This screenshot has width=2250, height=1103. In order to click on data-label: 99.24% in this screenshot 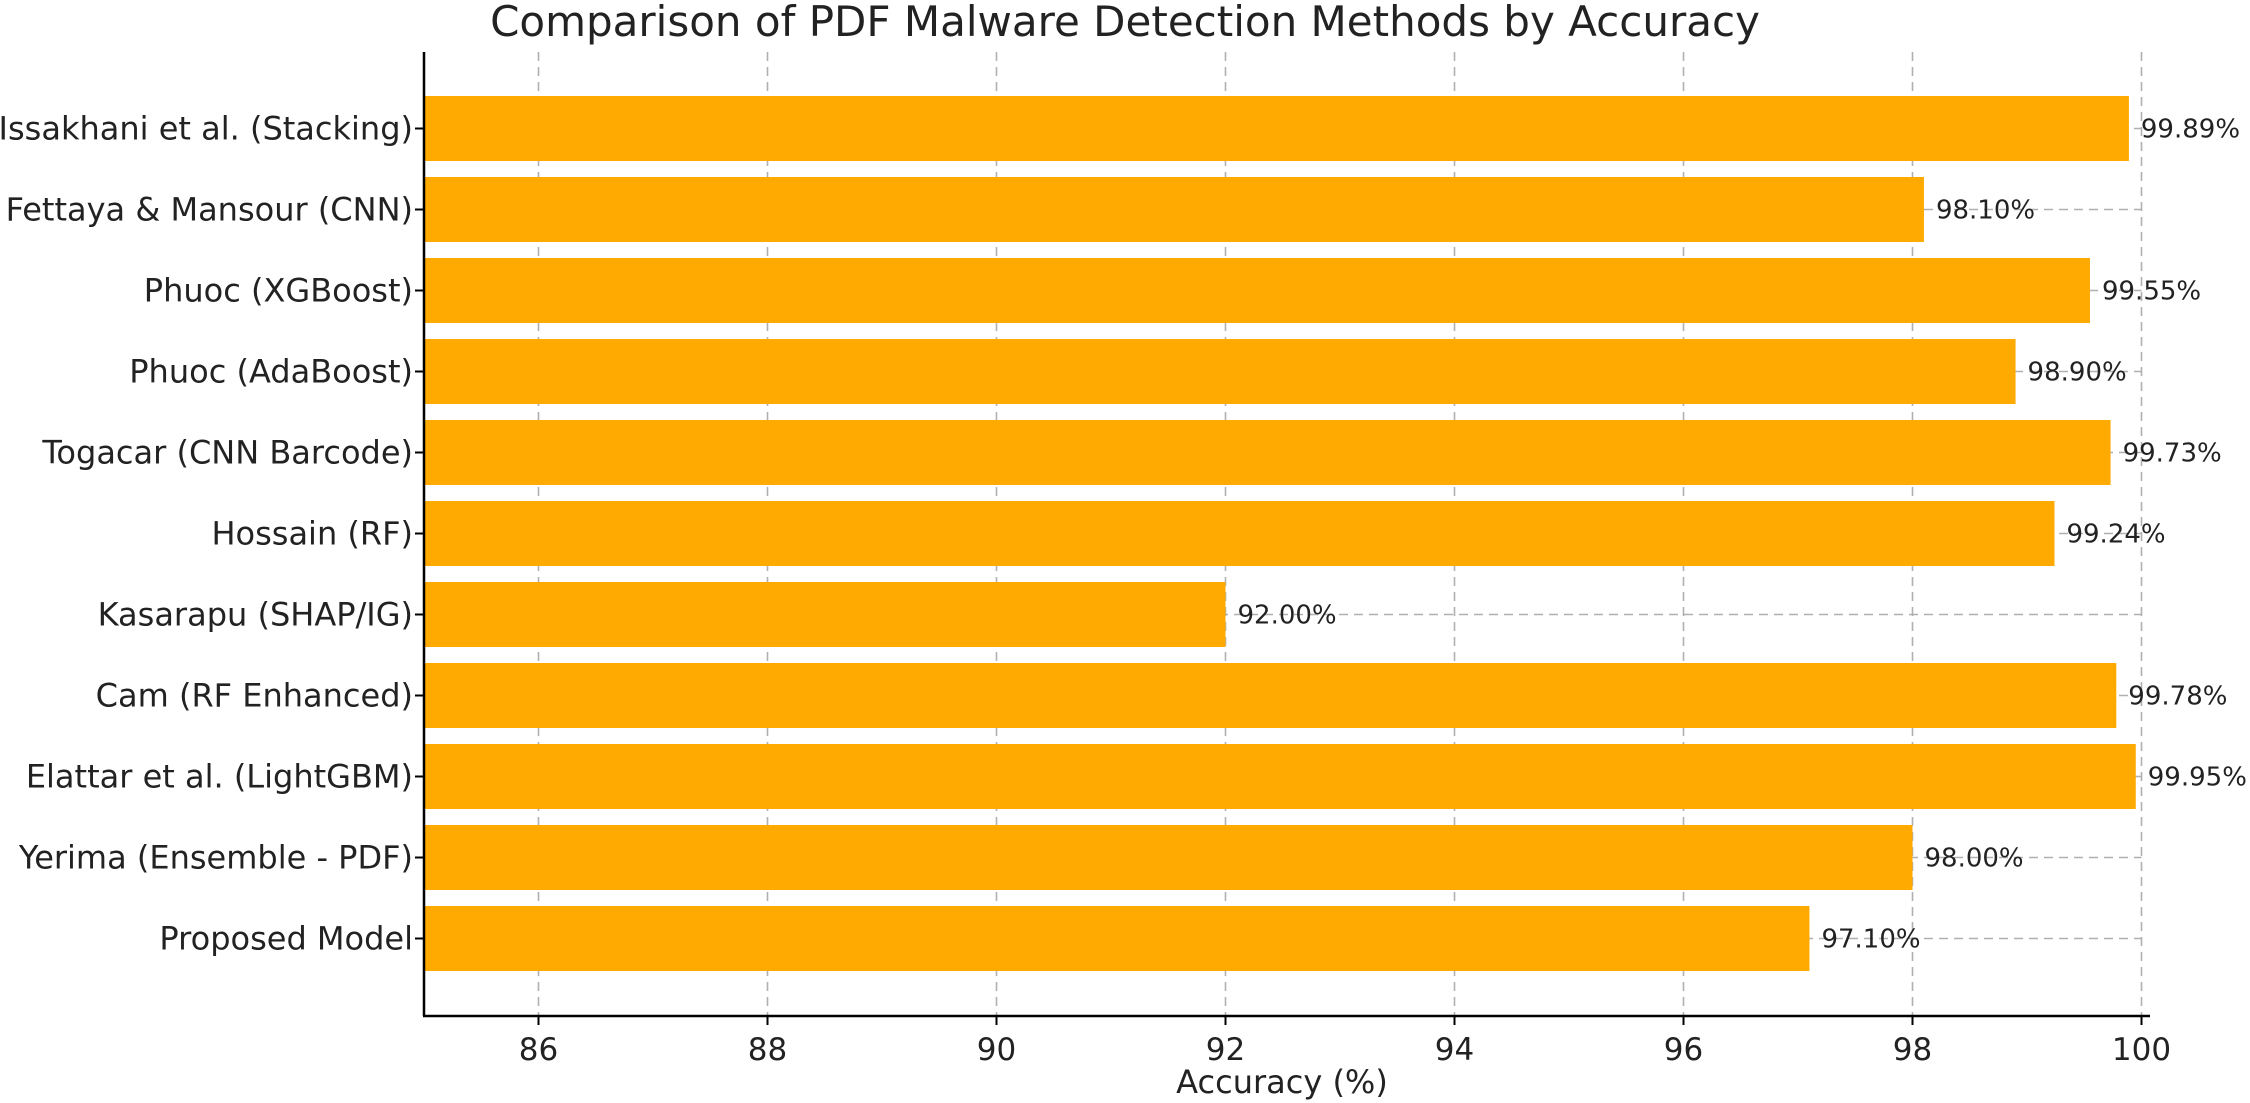, I will do `click(2115, 535)`.